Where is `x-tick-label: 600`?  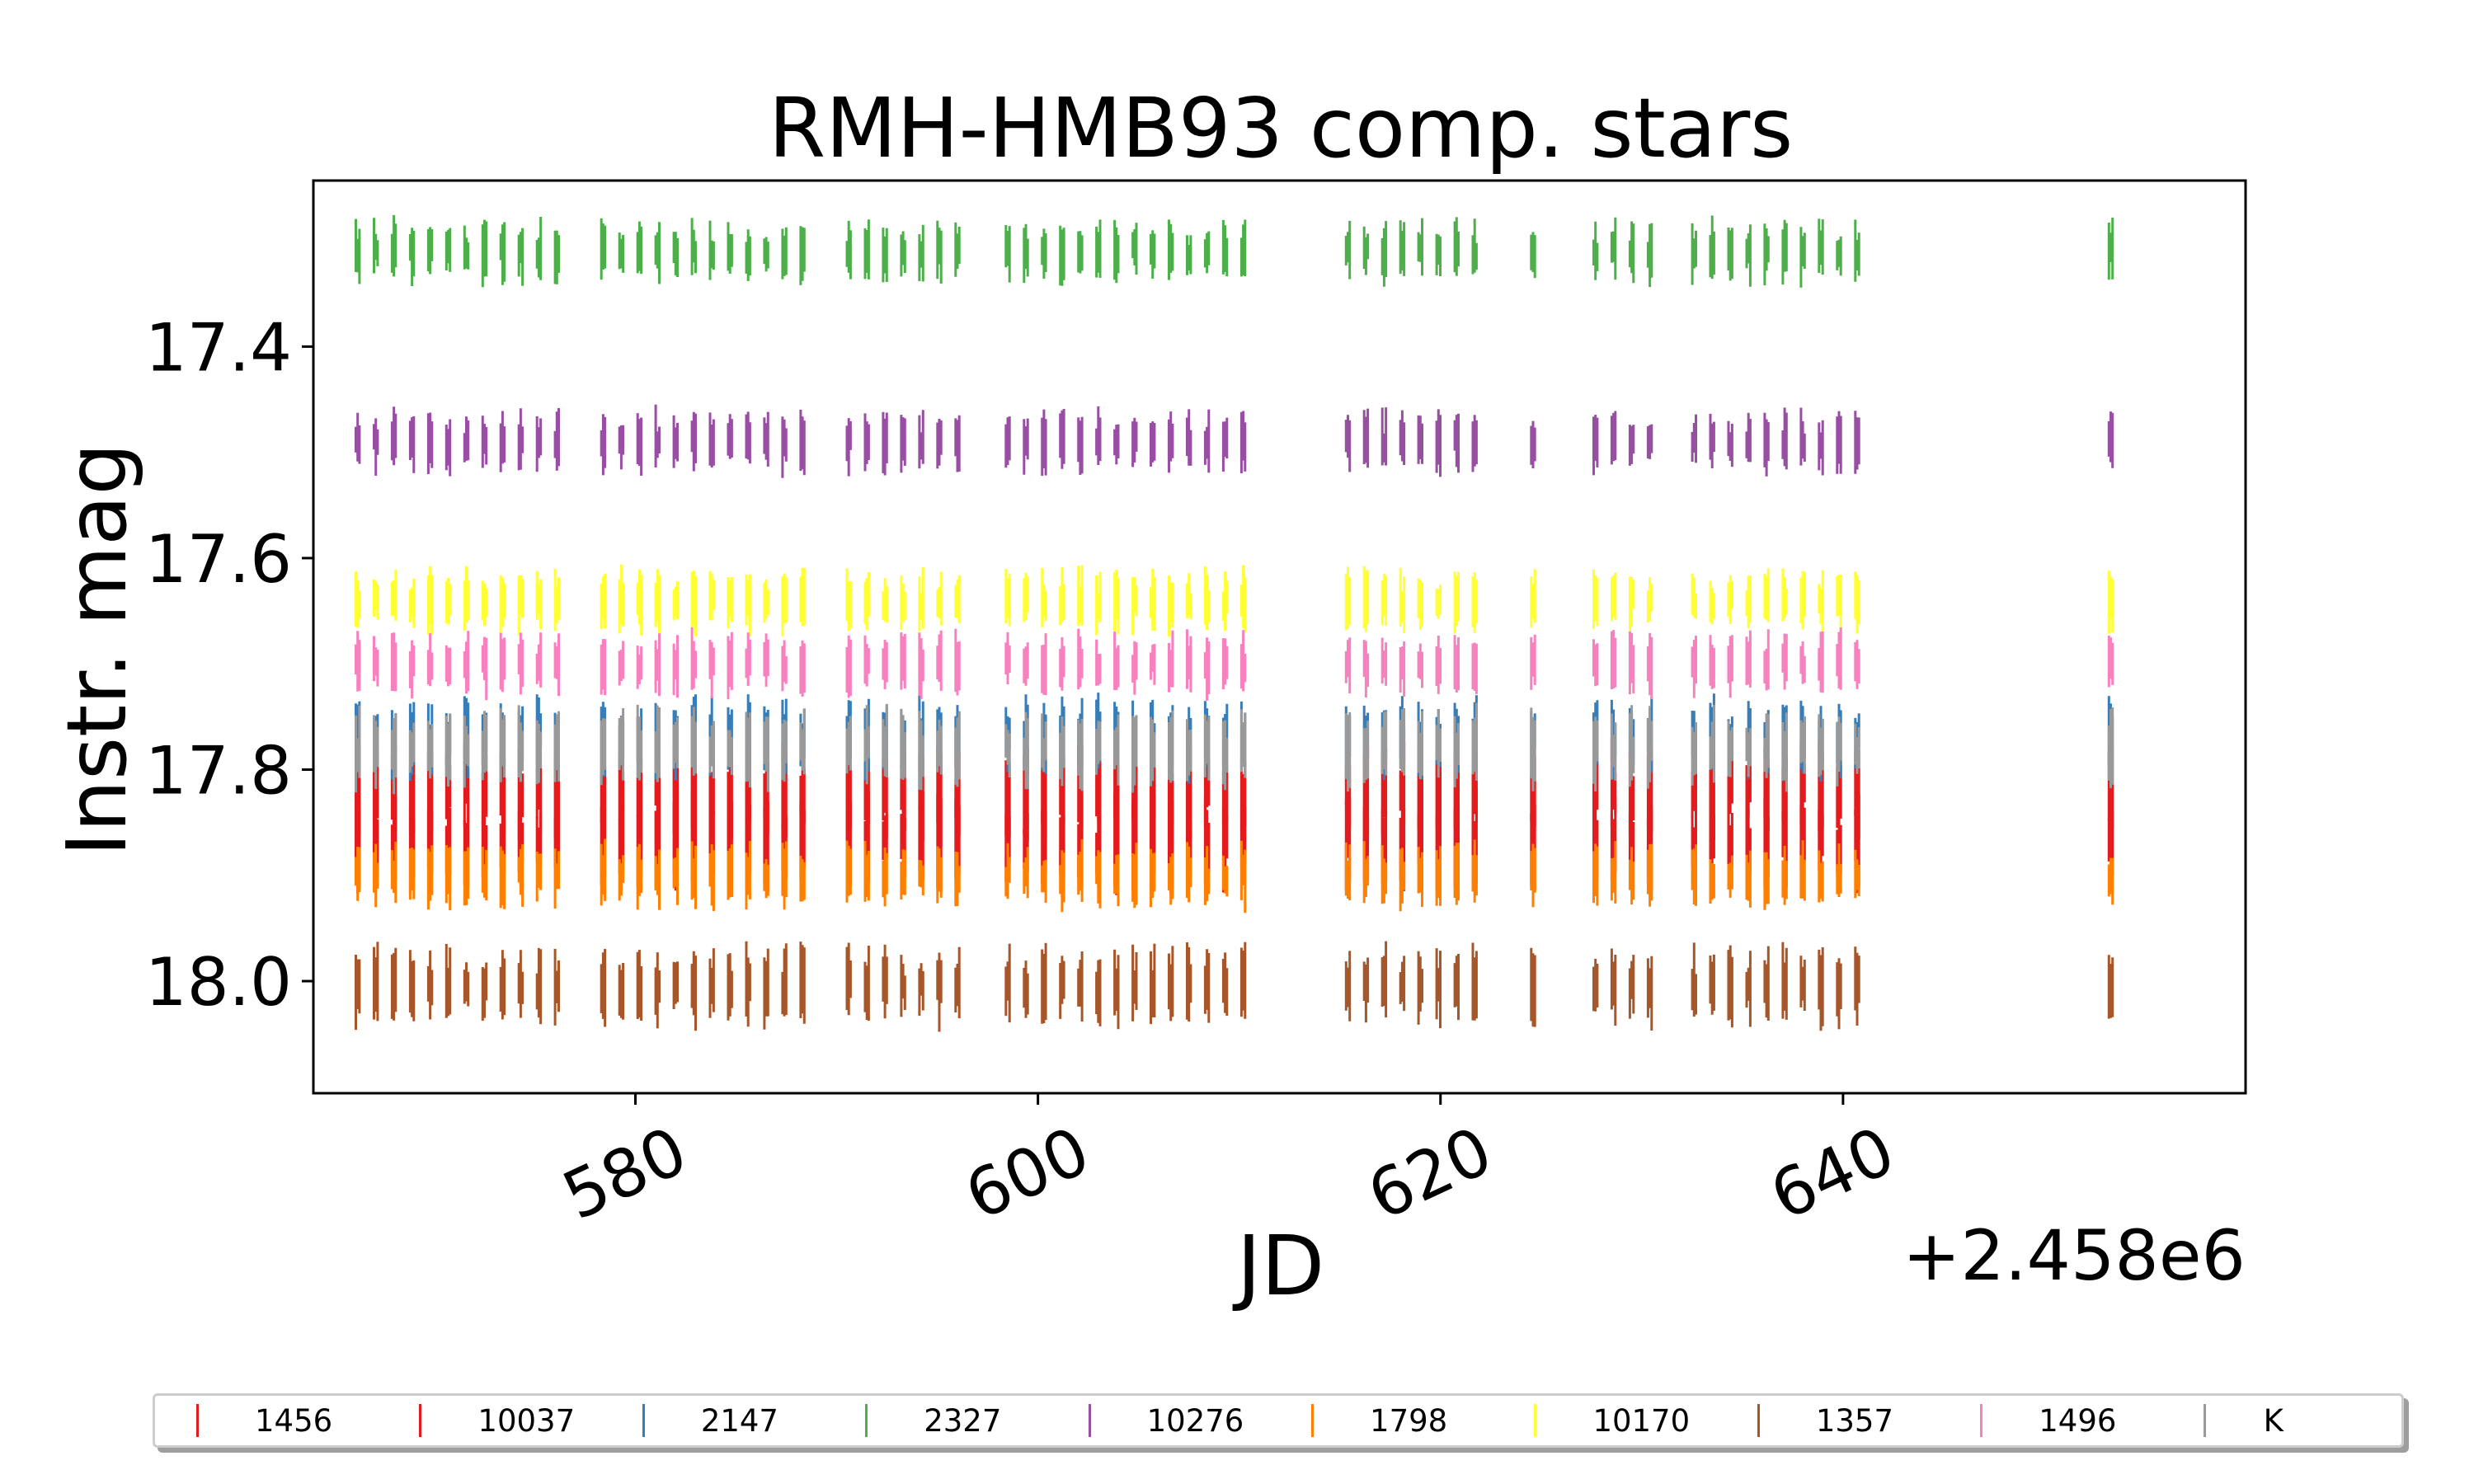 x-tick-label: 600 is located at coordinates (1027, 1173).